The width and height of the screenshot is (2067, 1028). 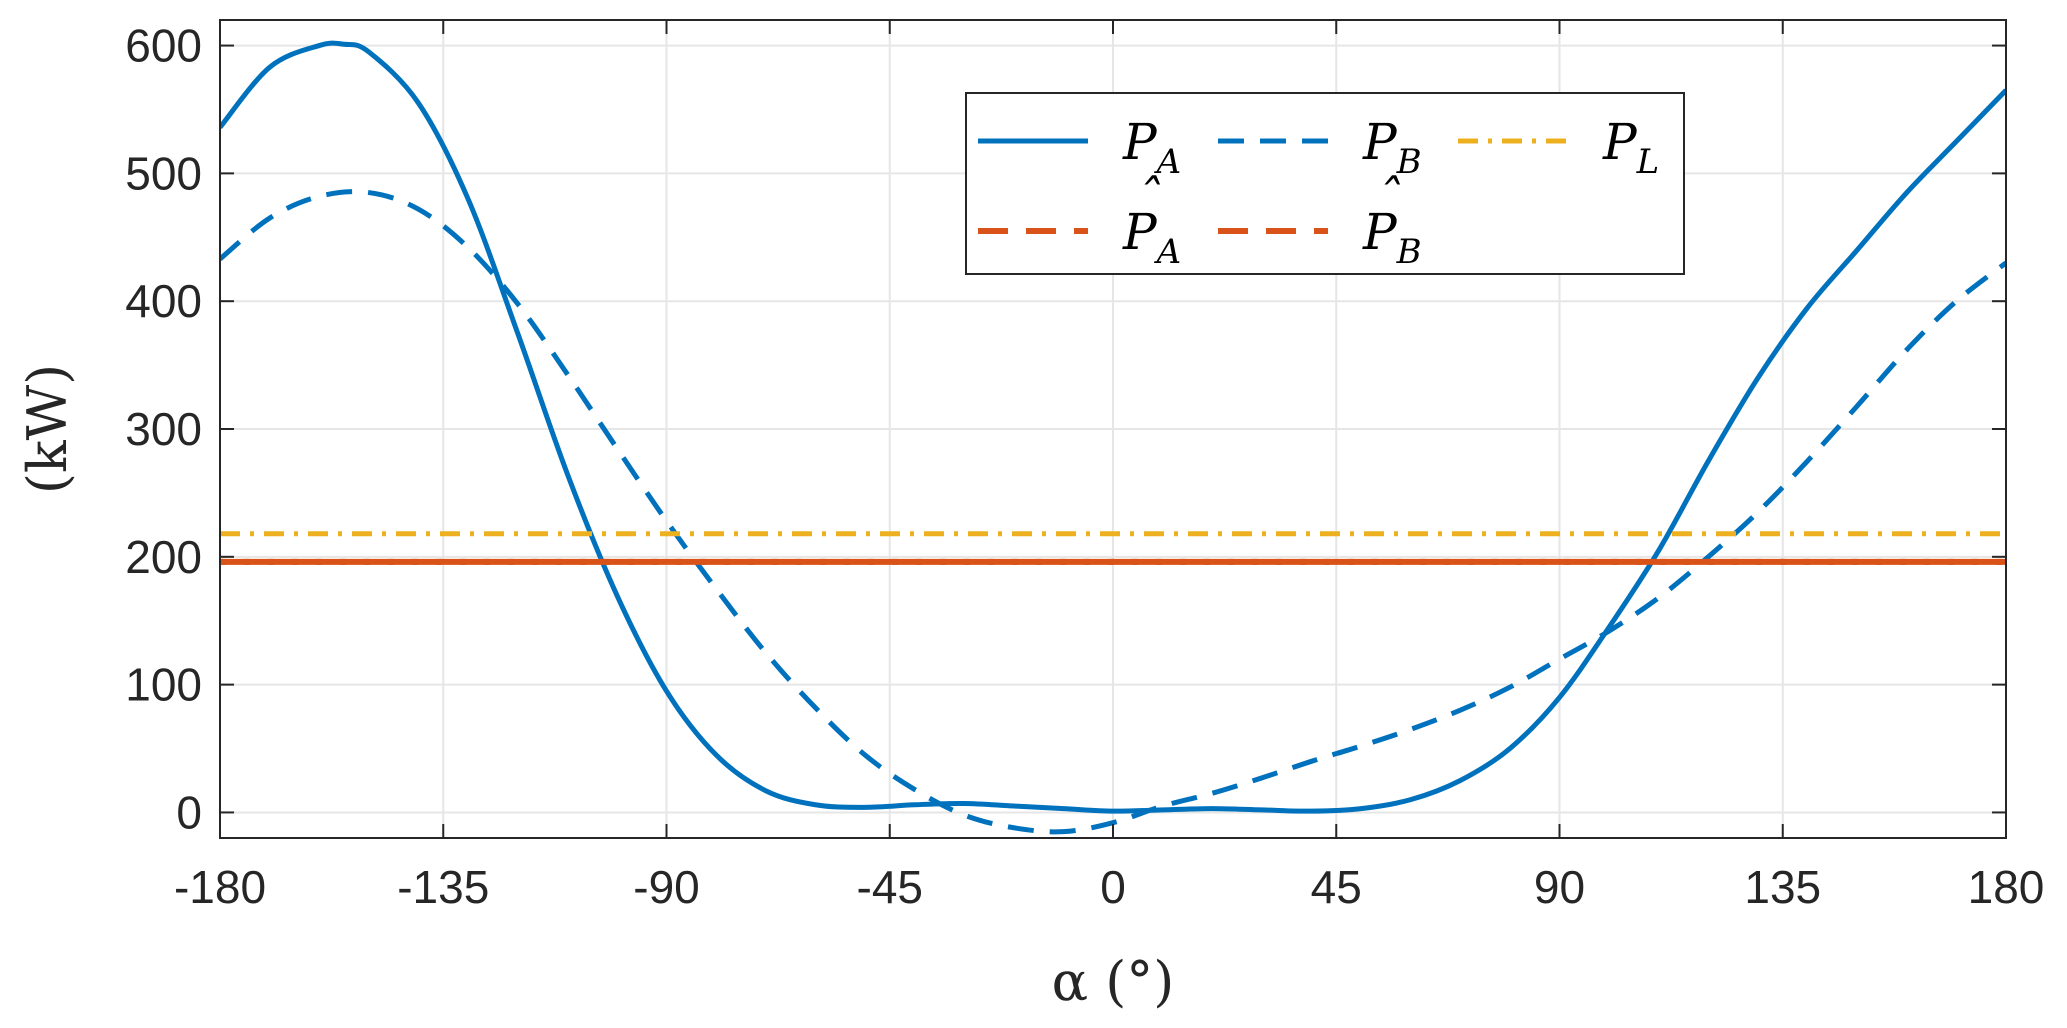 I want to click on x-tick-label: 135, so click(x=1782, y=887).